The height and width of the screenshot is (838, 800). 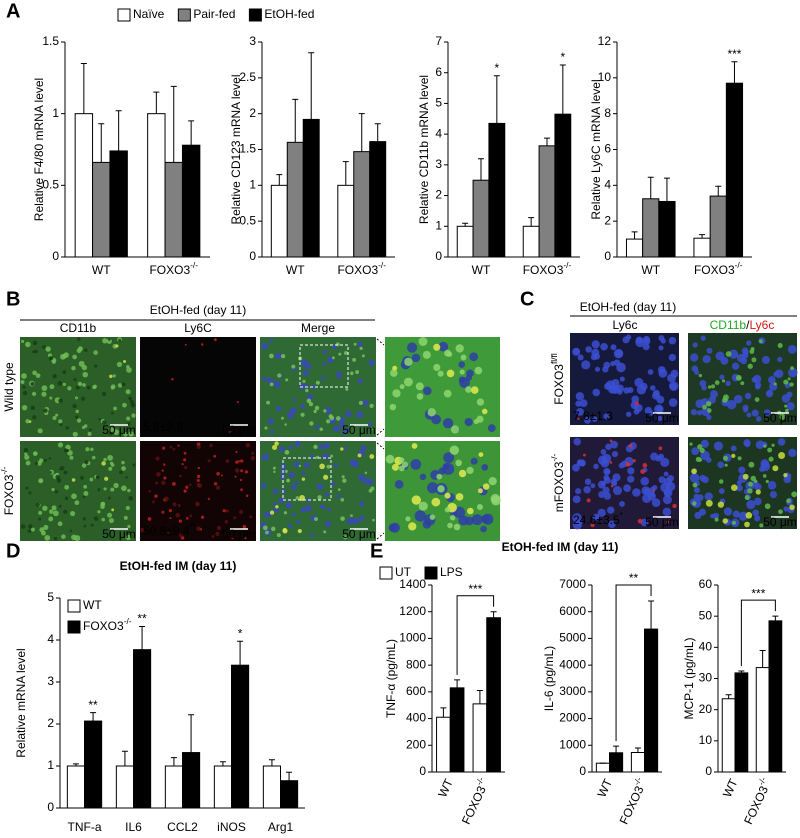 What do you see at coordinates (198, 310) in the screenshot?
I see `panel-header: EtOH-fed (day 11)` at bounding box center [198, 310].